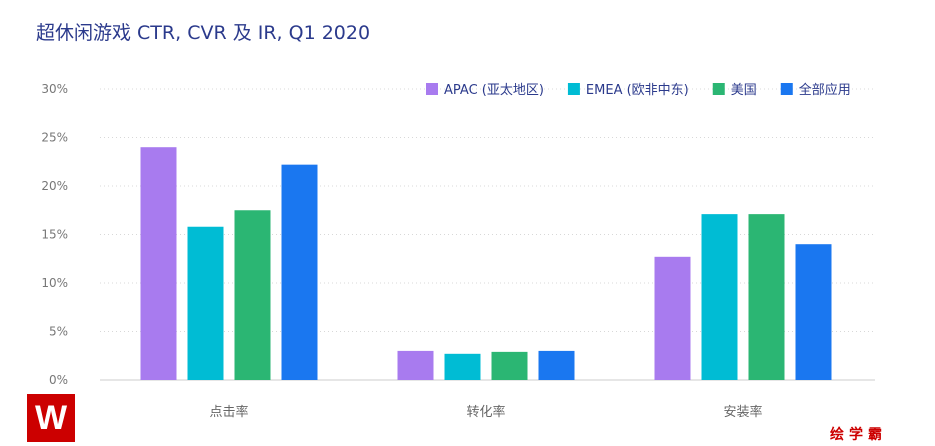 The image size is (935, 446). Describe the element at coordinates (203, 33) in the screenshot. I see `chart-title: 超休闲游戏 CTR, CVR 及 IR, Q1 2020` at that location.